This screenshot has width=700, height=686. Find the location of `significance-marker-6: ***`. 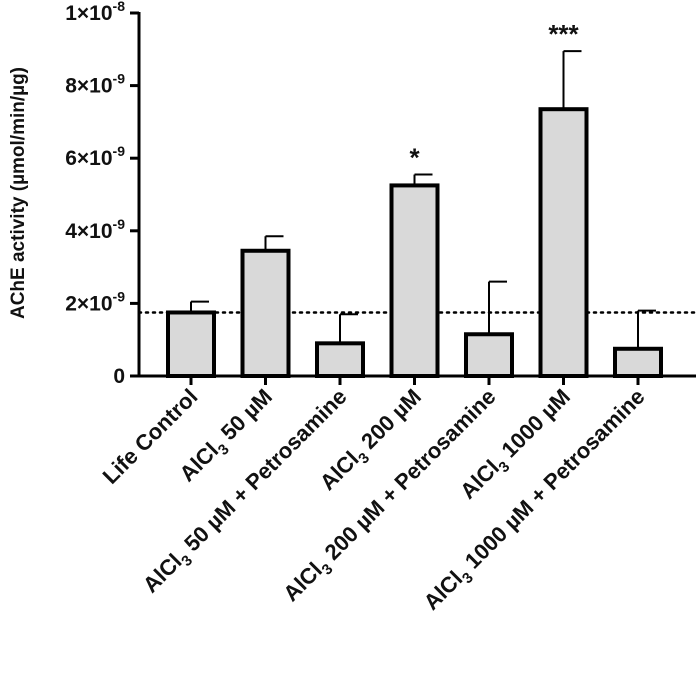

significance-marker-6: *** is located at coordinates (563, 34).